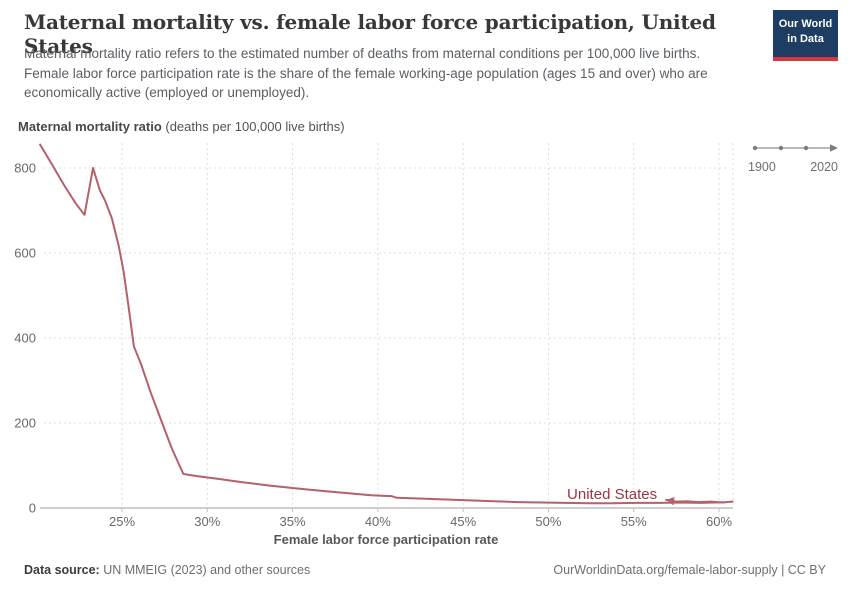 The height and width of the screenshot is (600, 850). Describe the element at coordinates (794, 157) in the screenshot. I see `timeline-widget: 1900 2020` at that location.